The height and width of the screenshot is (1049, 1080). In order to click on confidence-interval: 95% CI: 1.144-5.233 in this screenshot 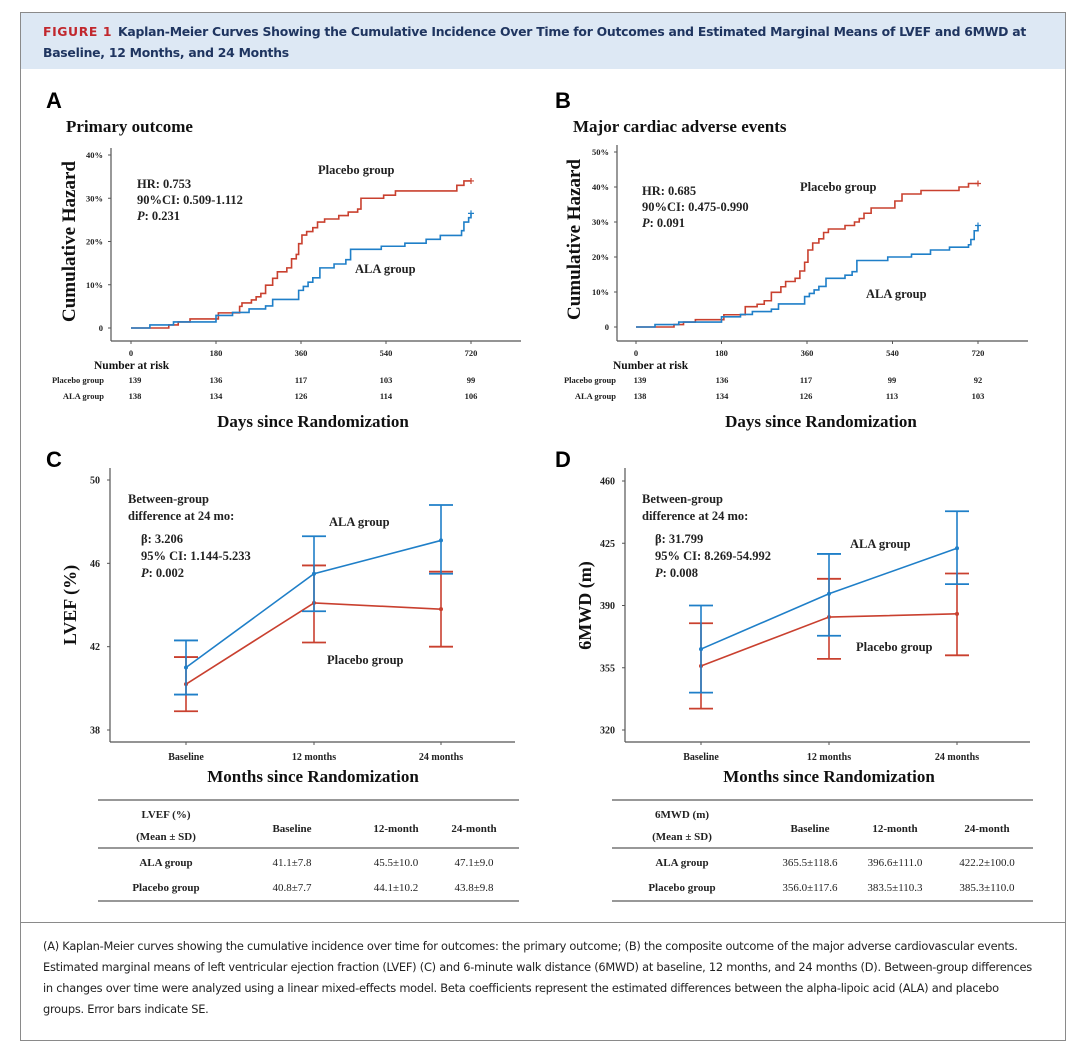, I will do `click(196, 556)`.